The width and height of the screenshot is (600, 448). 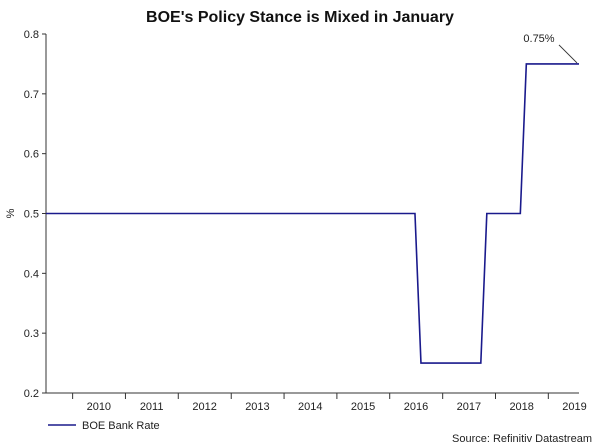 I want to click on x-tick-label: 2011, so click(x=152, y=407).